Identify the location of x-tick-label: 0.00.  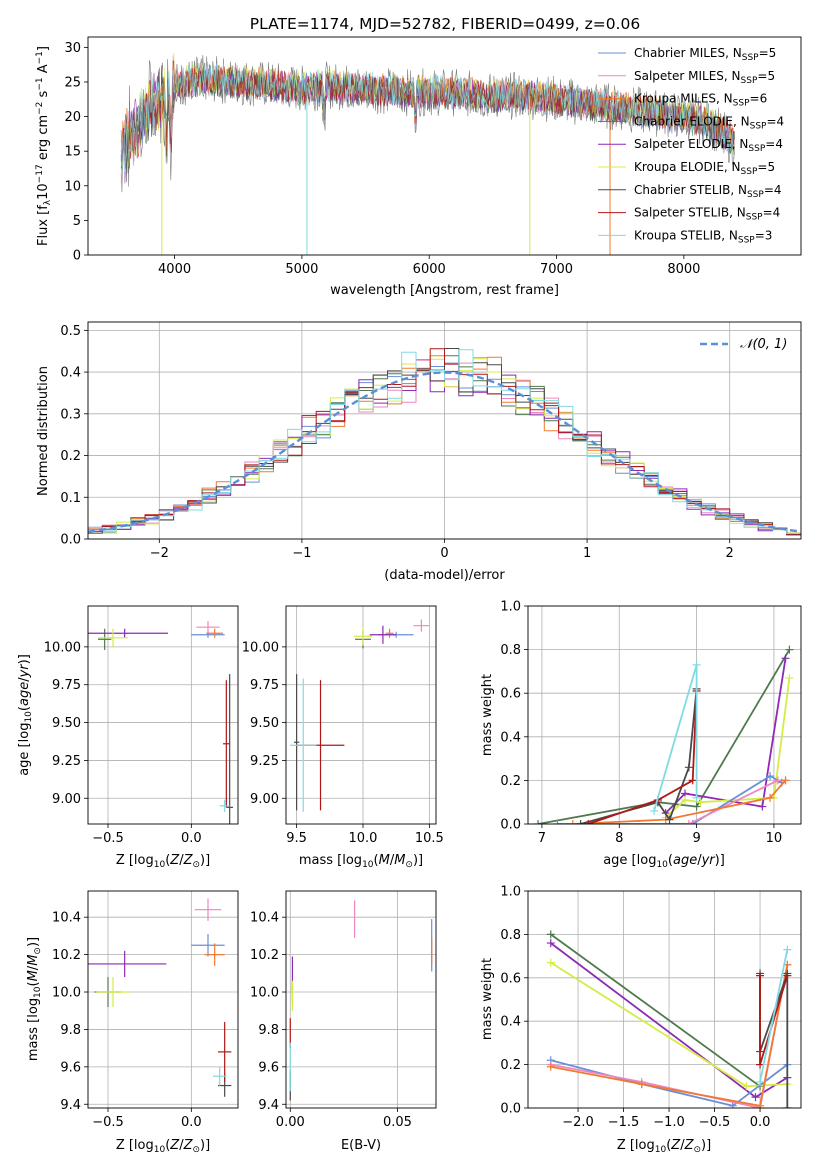
(290, 1122).